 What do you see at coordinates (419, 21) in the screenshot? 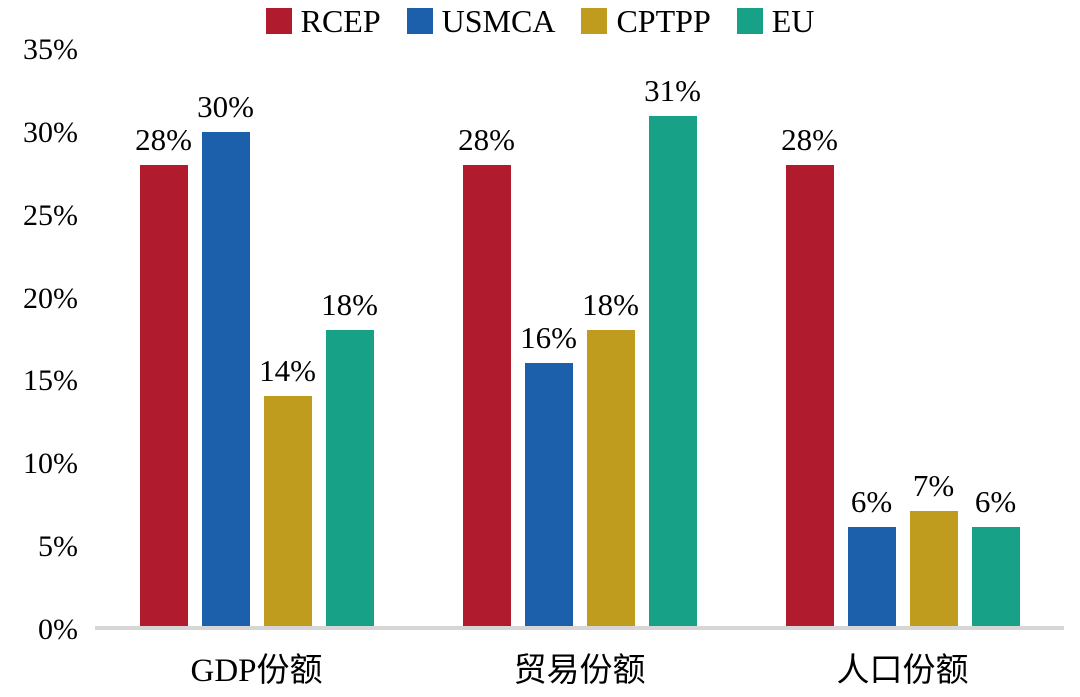
I see `legend-swatch-usmca` at bounding box center [419, 21].